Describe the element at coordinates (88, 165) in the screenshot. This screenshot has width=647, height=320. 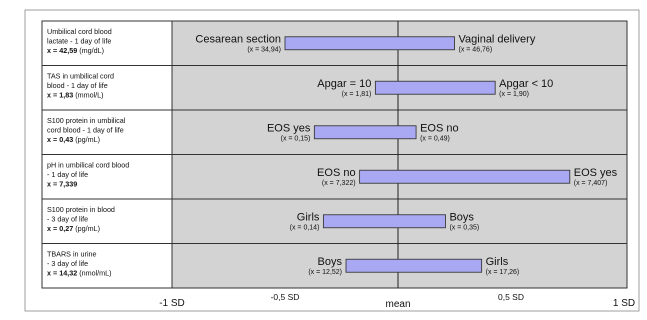
I see `row-label-line: pH in umbilical cord blood` at that location.